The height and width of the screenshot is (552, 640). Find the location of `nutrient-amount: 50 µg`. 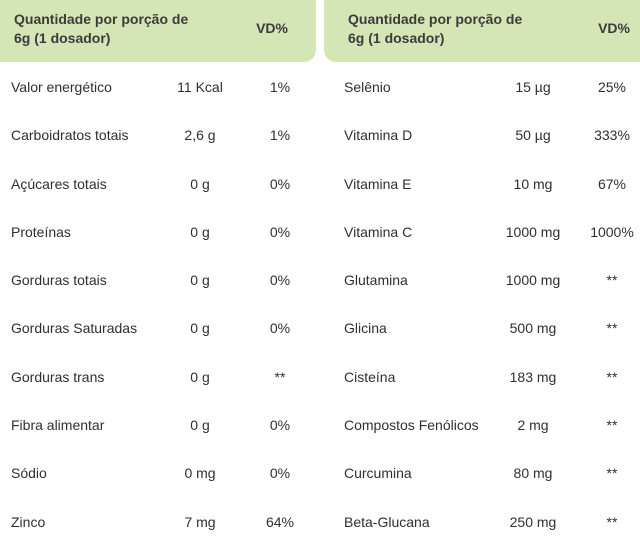

nutrient-amount: 50 µg is located at coordinates (533, 135).